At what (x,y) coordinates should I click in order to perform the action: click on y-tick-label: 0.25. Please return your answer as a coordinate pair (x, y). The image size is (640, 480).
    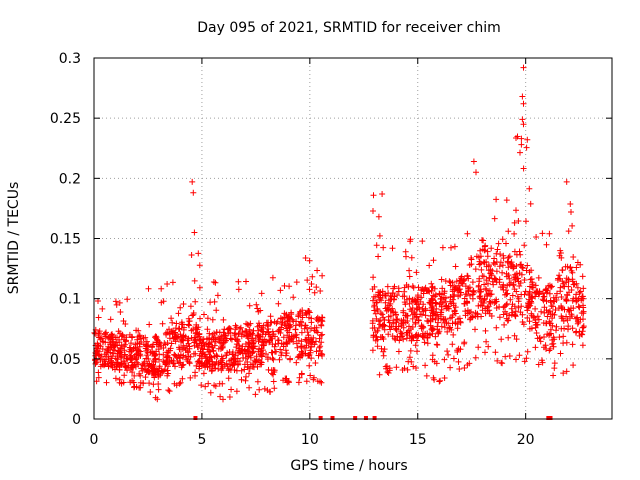
    Looking at the image, I should click on (65, 119).